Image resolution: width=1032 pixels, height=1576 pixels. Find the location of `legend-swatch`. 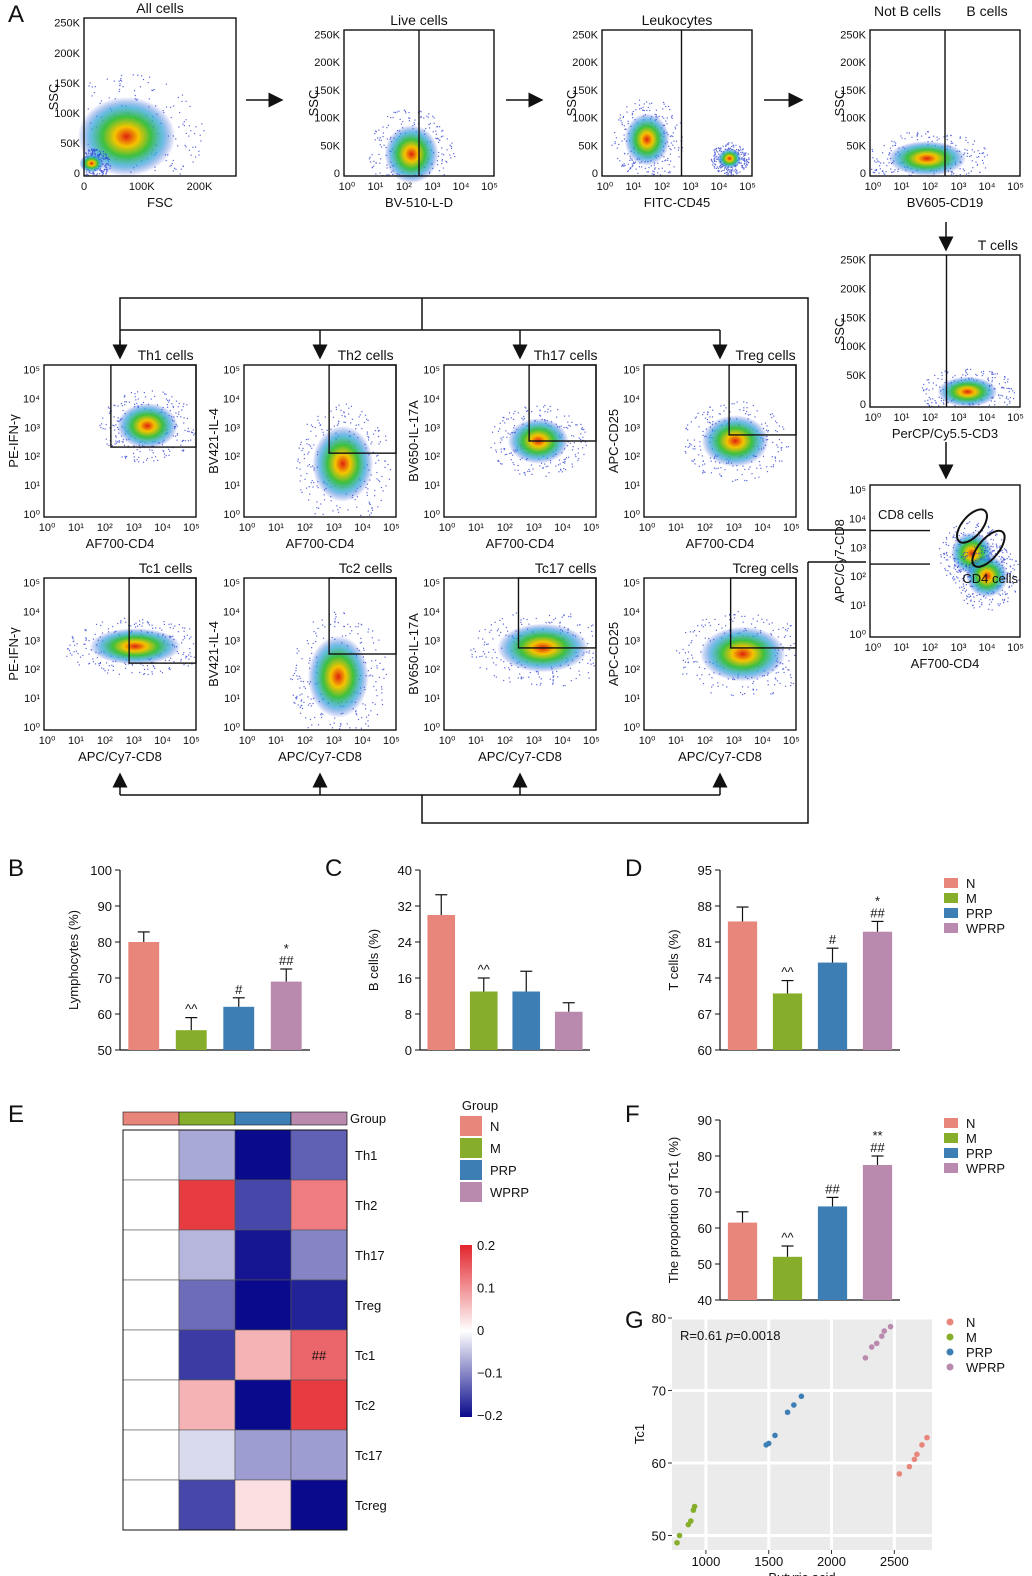

legend-swatch is located at coordinates (951, 898).